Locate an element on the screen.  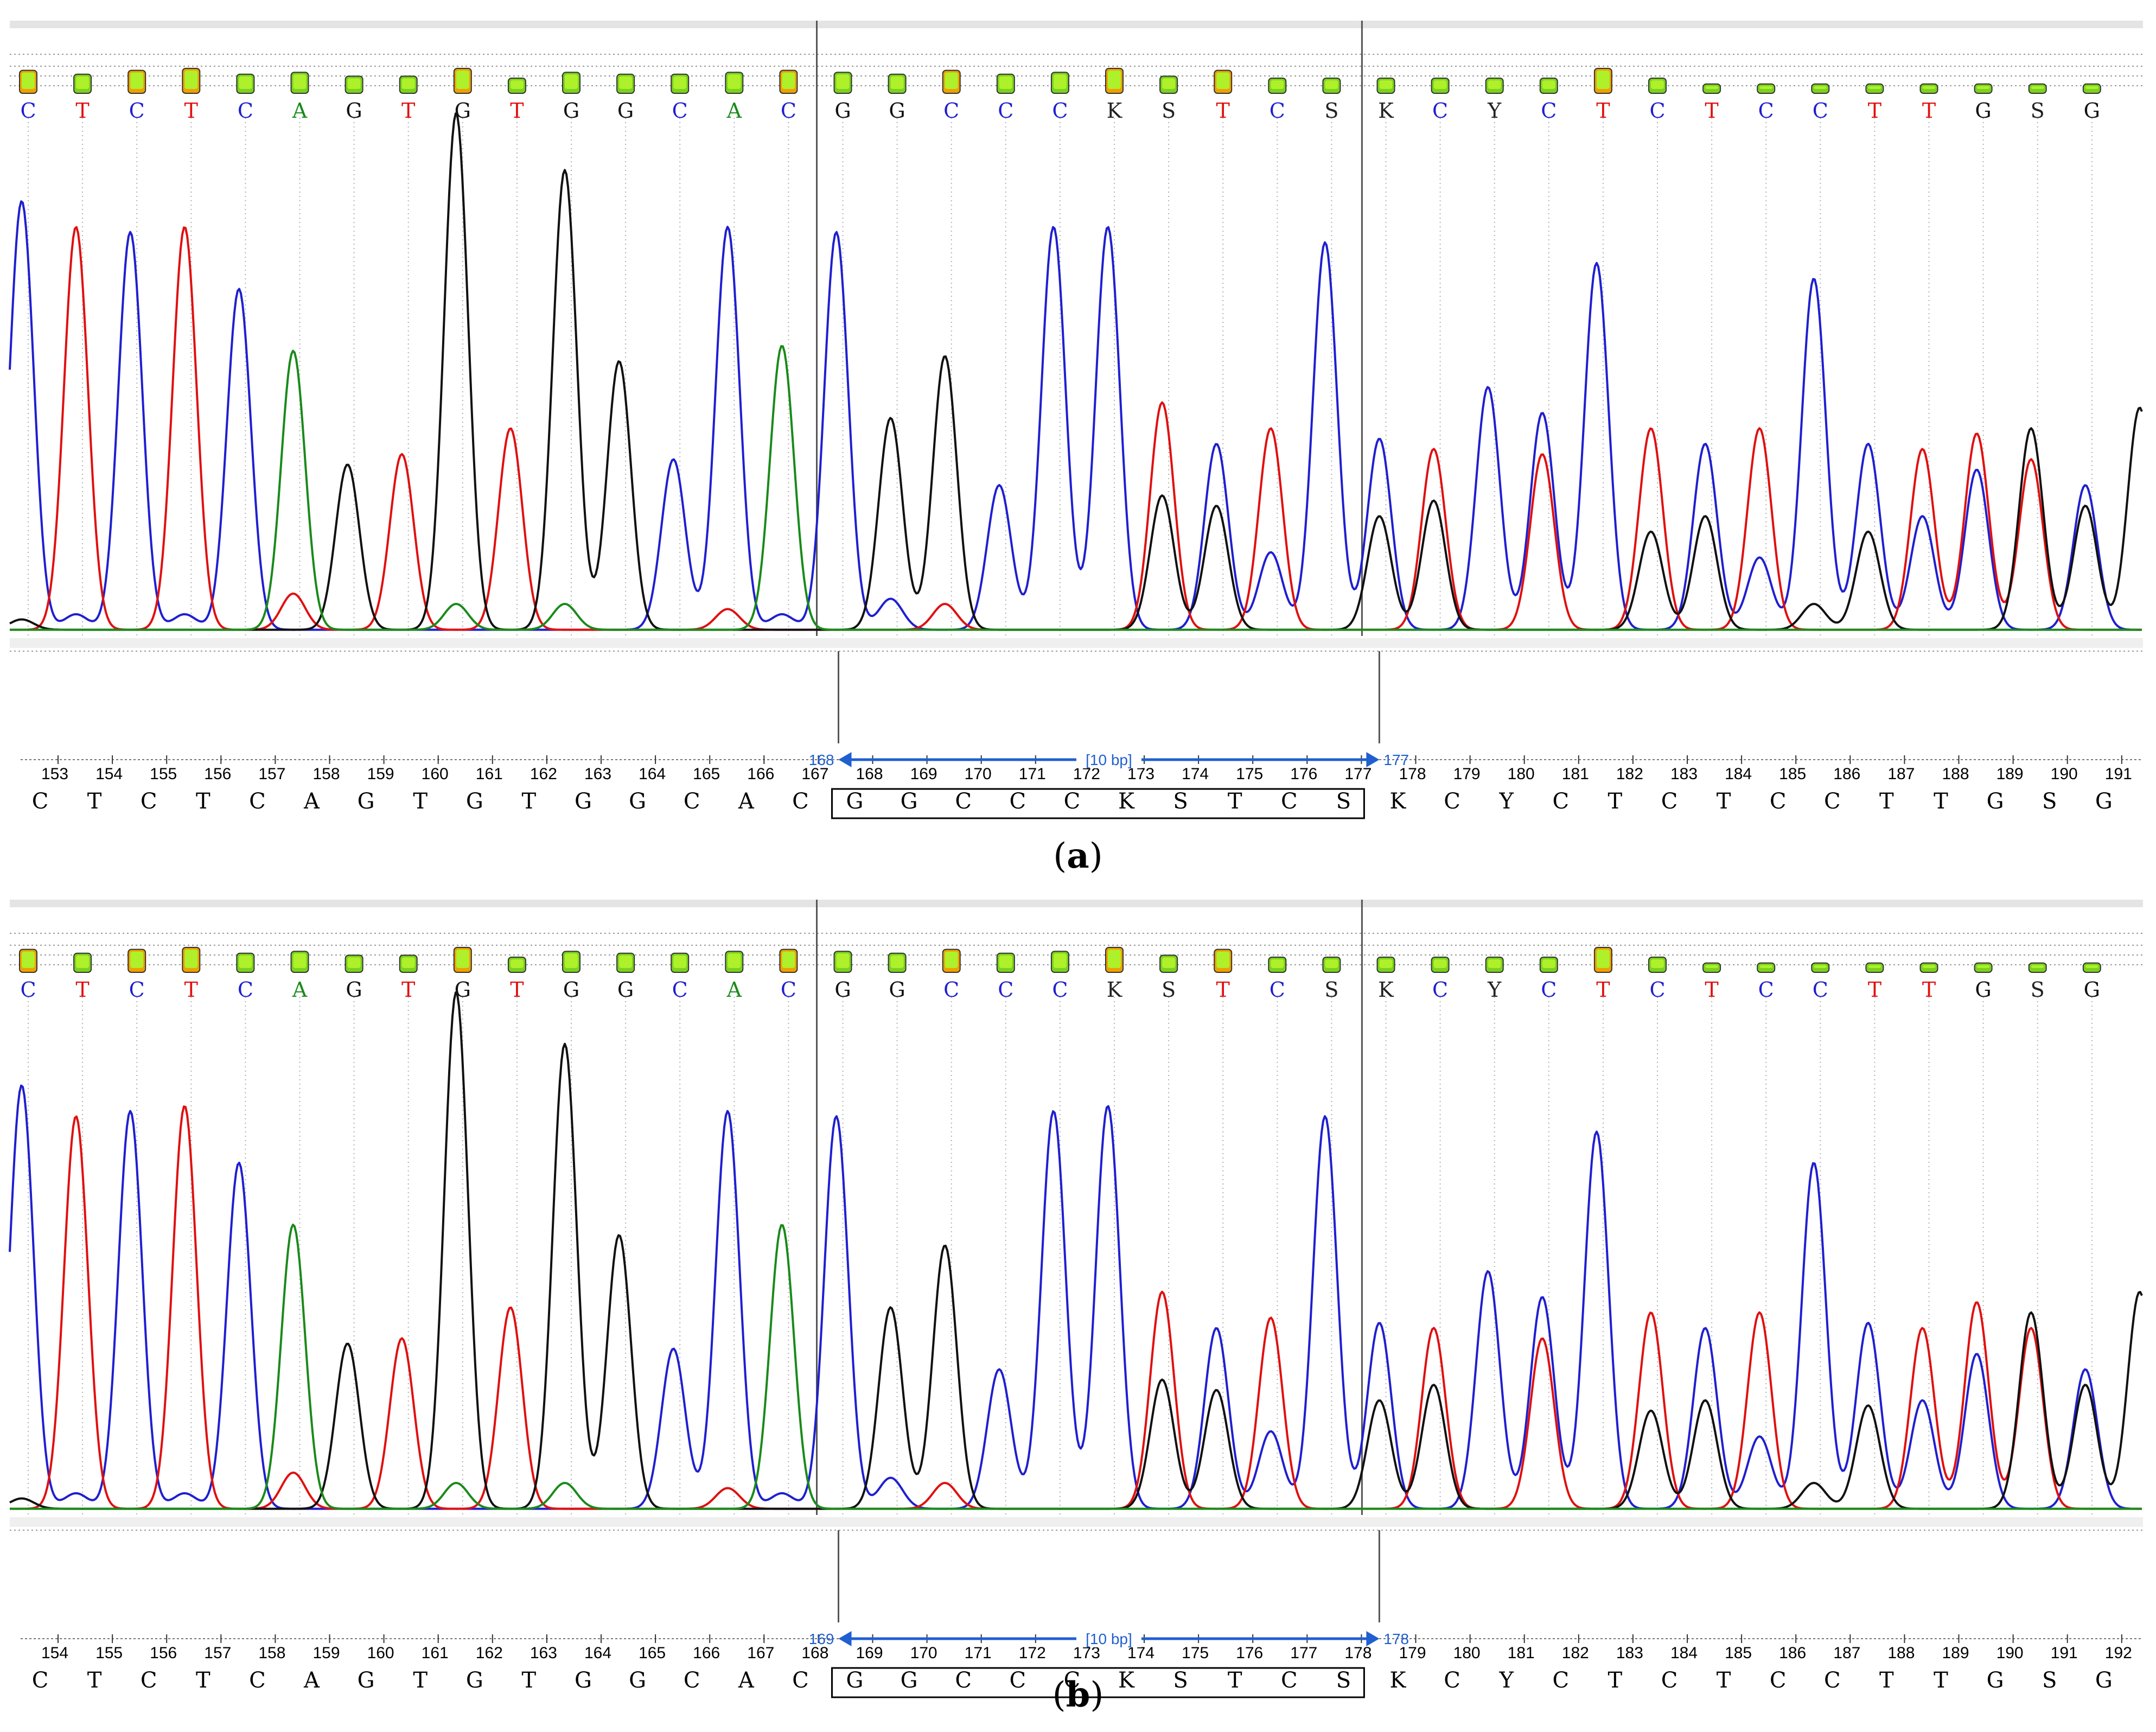
selection-end-label-p1: 178 is located at coordinates (1396, 1639).